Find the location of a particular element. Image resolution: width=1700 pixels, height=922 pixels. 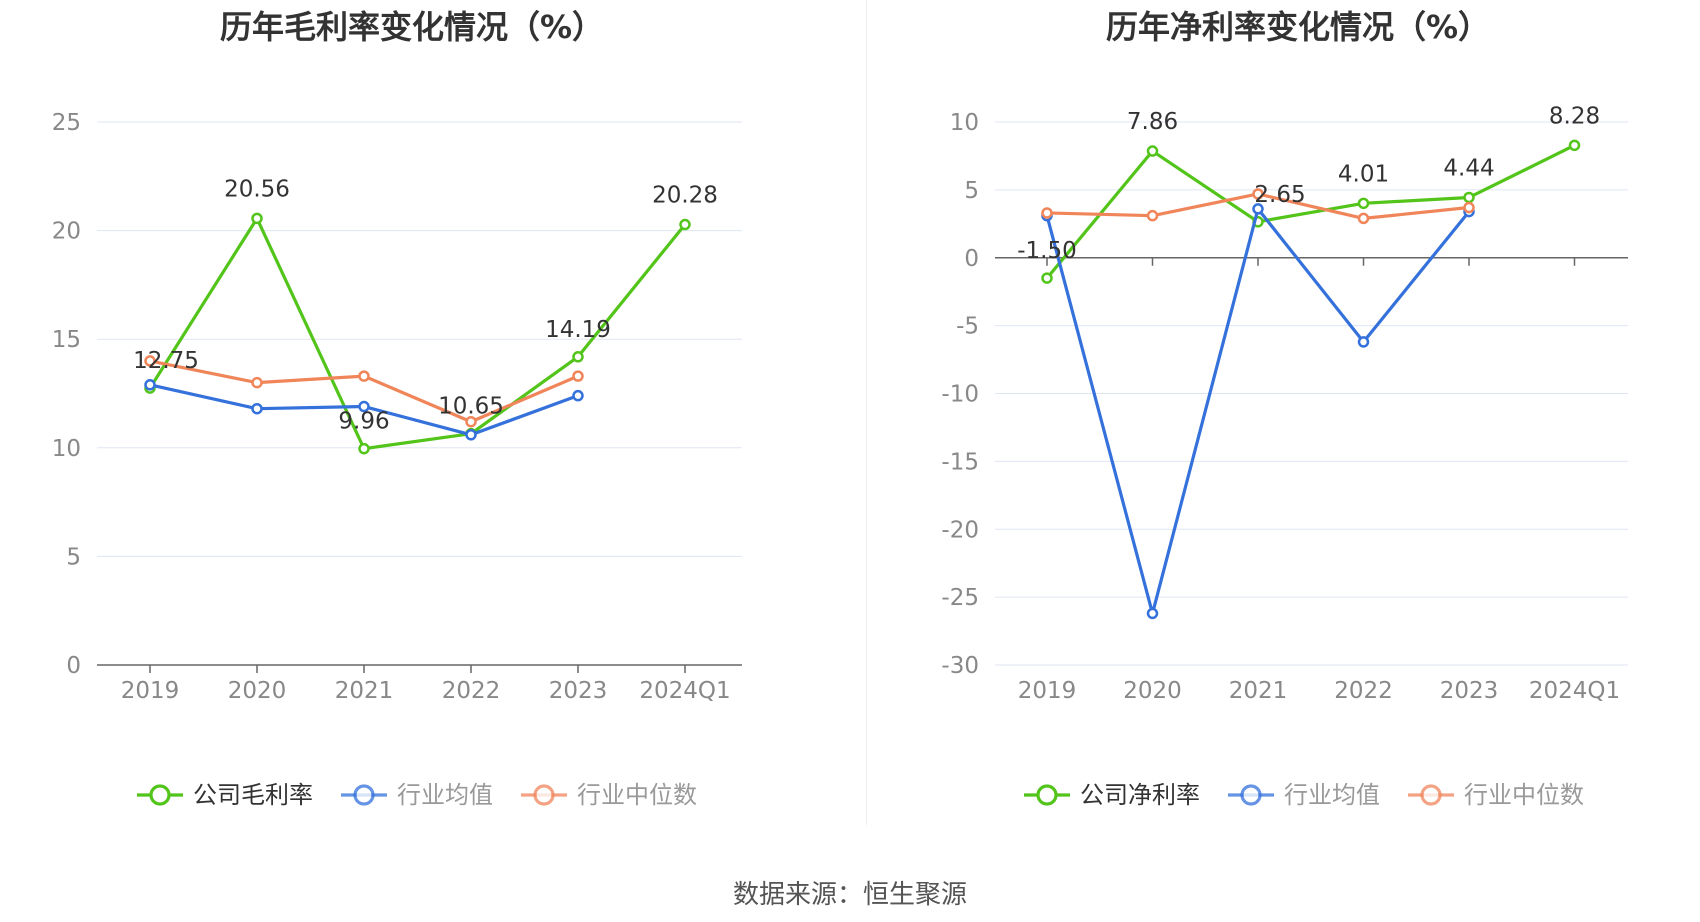

series-line-industry_avg is located at coordinates (1258, 411).